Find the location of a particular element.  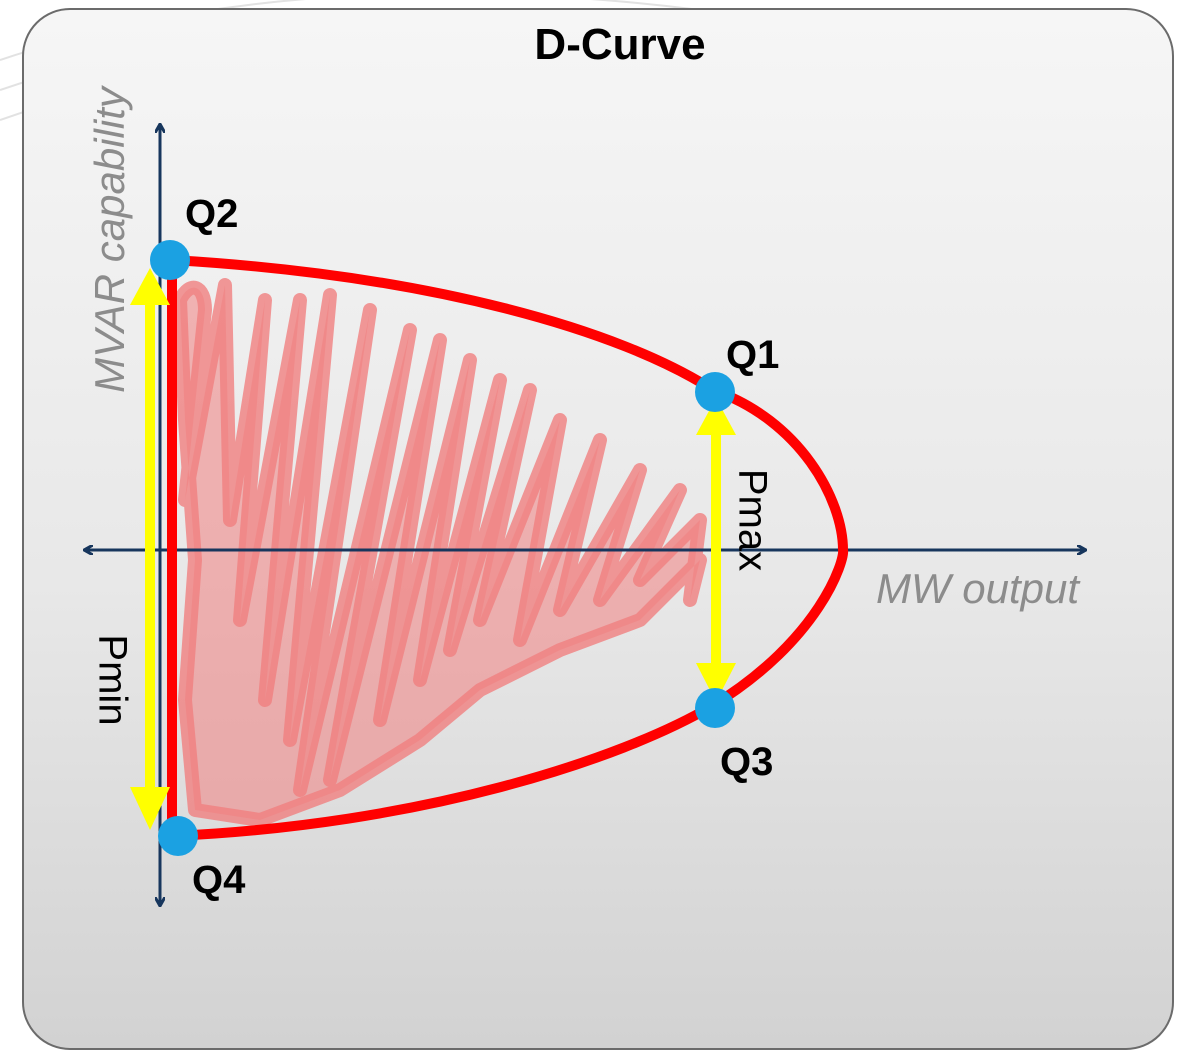

x-axis-label: MW output is located at coordinates (978, 588).